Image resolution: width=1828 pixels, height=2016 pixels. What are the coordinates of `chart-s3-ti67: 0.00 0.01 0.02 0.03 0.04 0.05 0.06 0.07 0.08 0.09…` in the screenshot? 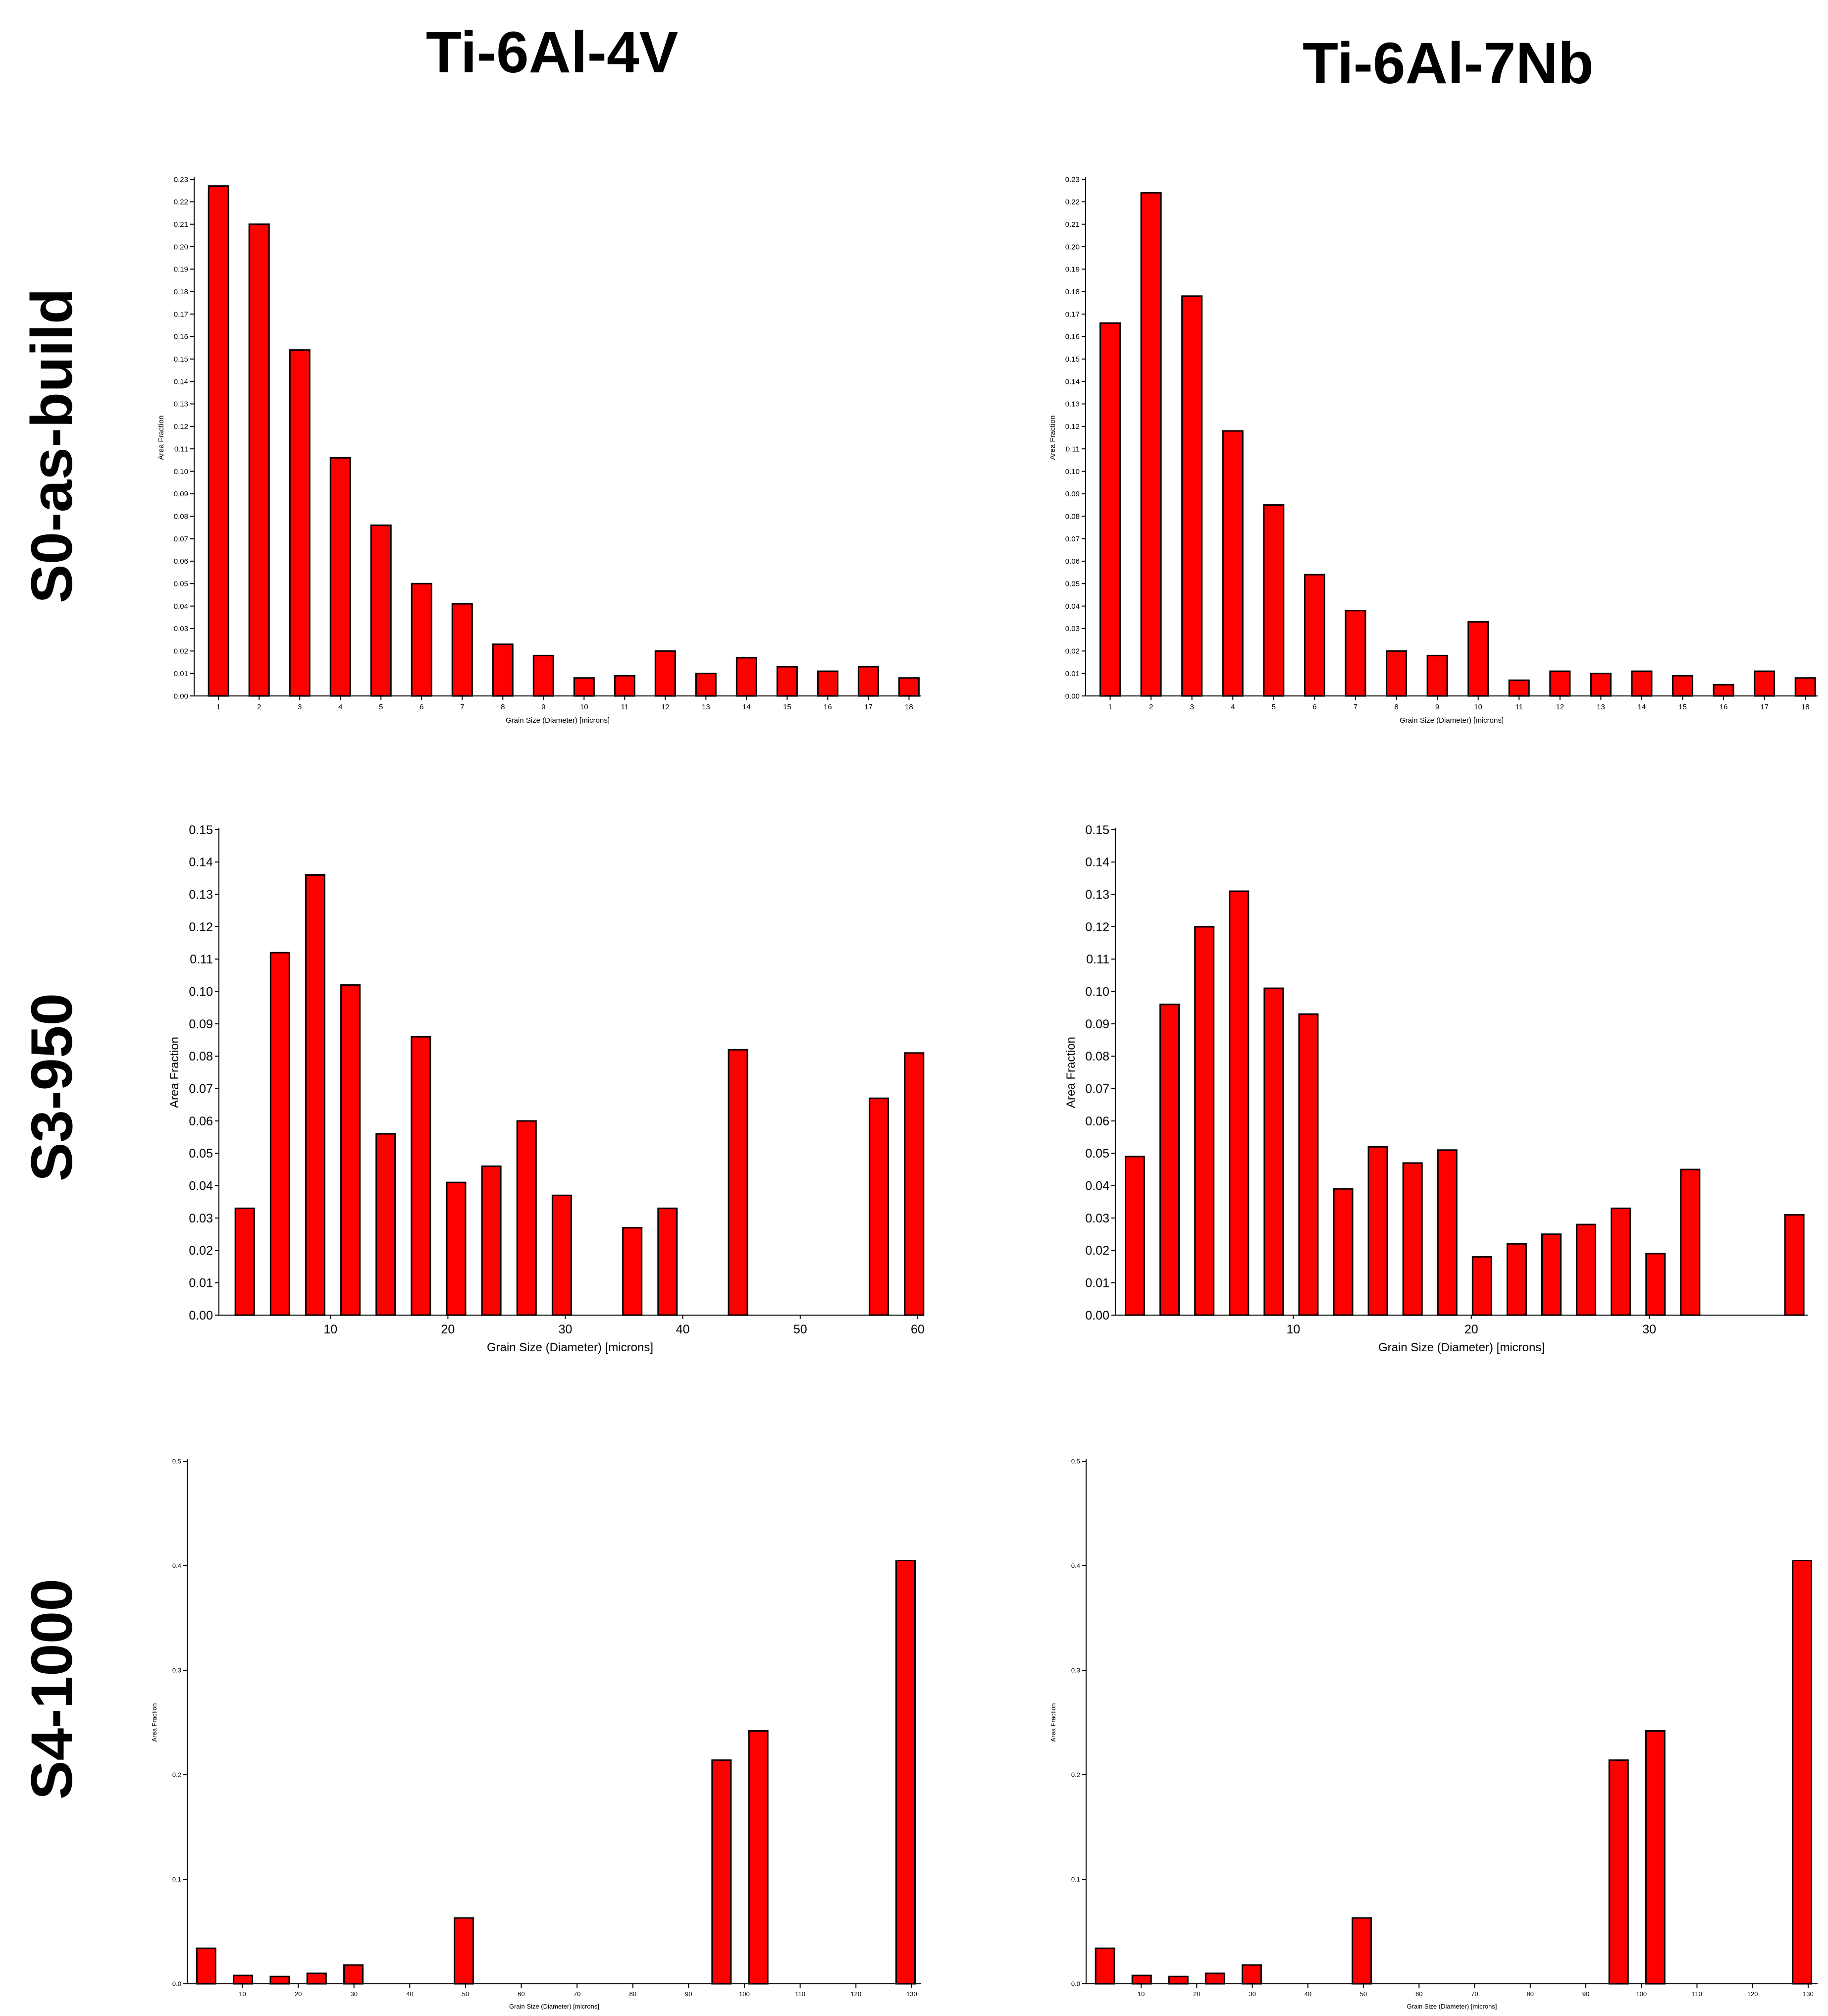 It's located at (1436, 1089).